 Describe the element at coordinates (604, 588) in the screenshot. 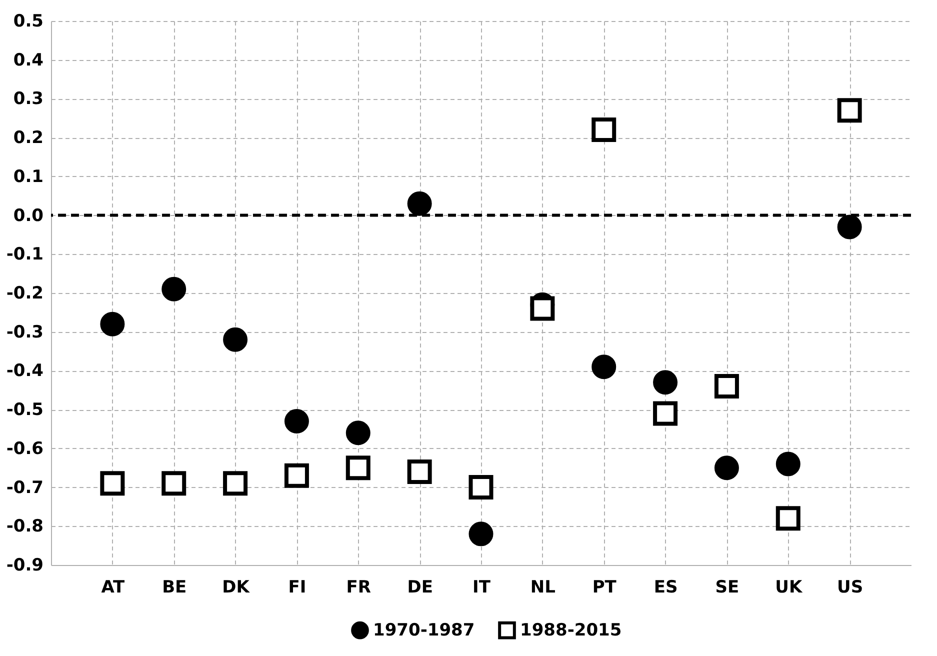

I see `x-tick-label: PT` at that location.